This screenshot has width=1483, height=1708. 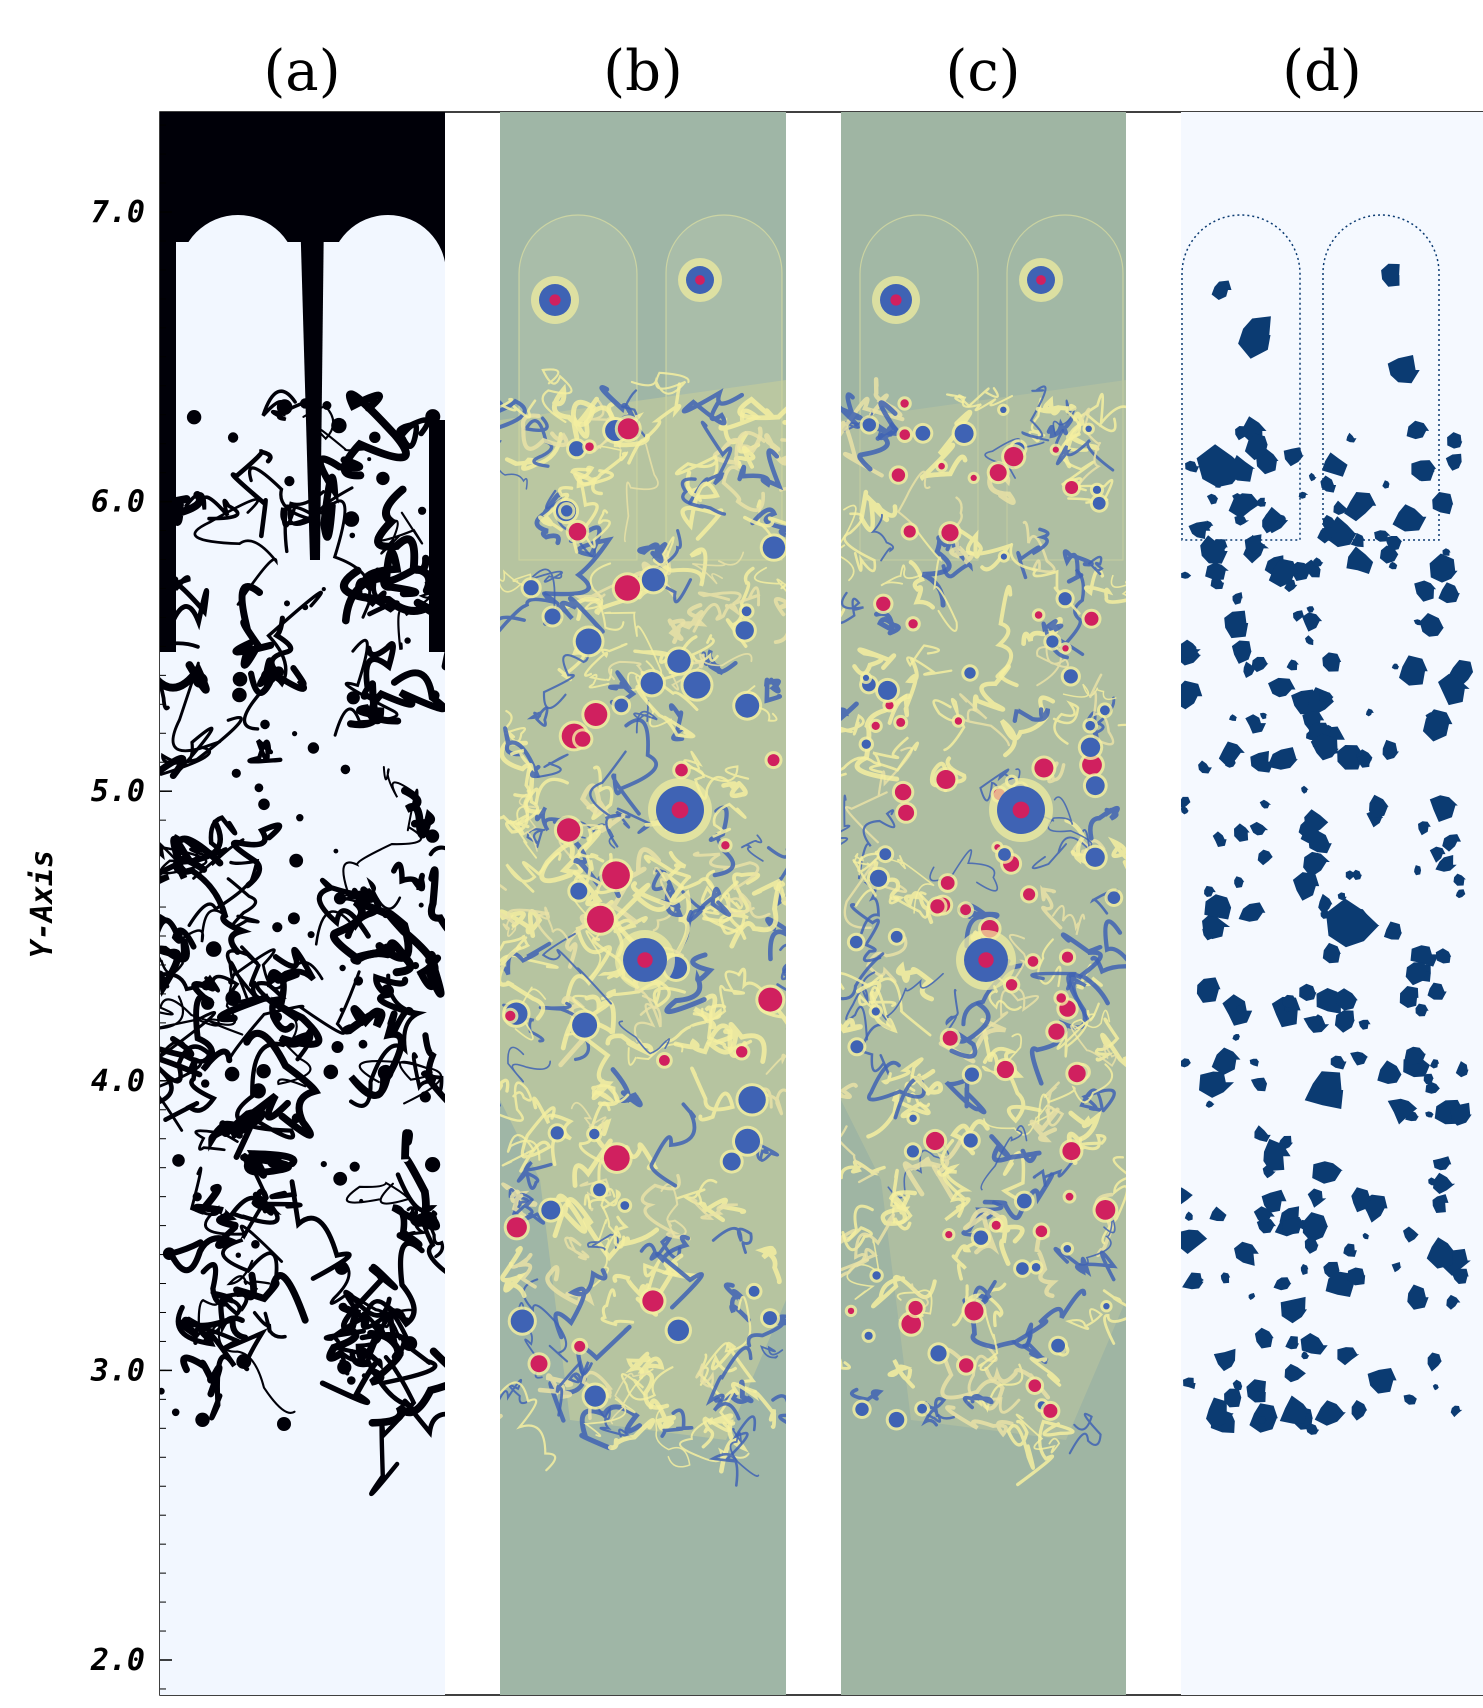 I want to click on y-axis-title: Y-Axis, so click(x=42, y=904).